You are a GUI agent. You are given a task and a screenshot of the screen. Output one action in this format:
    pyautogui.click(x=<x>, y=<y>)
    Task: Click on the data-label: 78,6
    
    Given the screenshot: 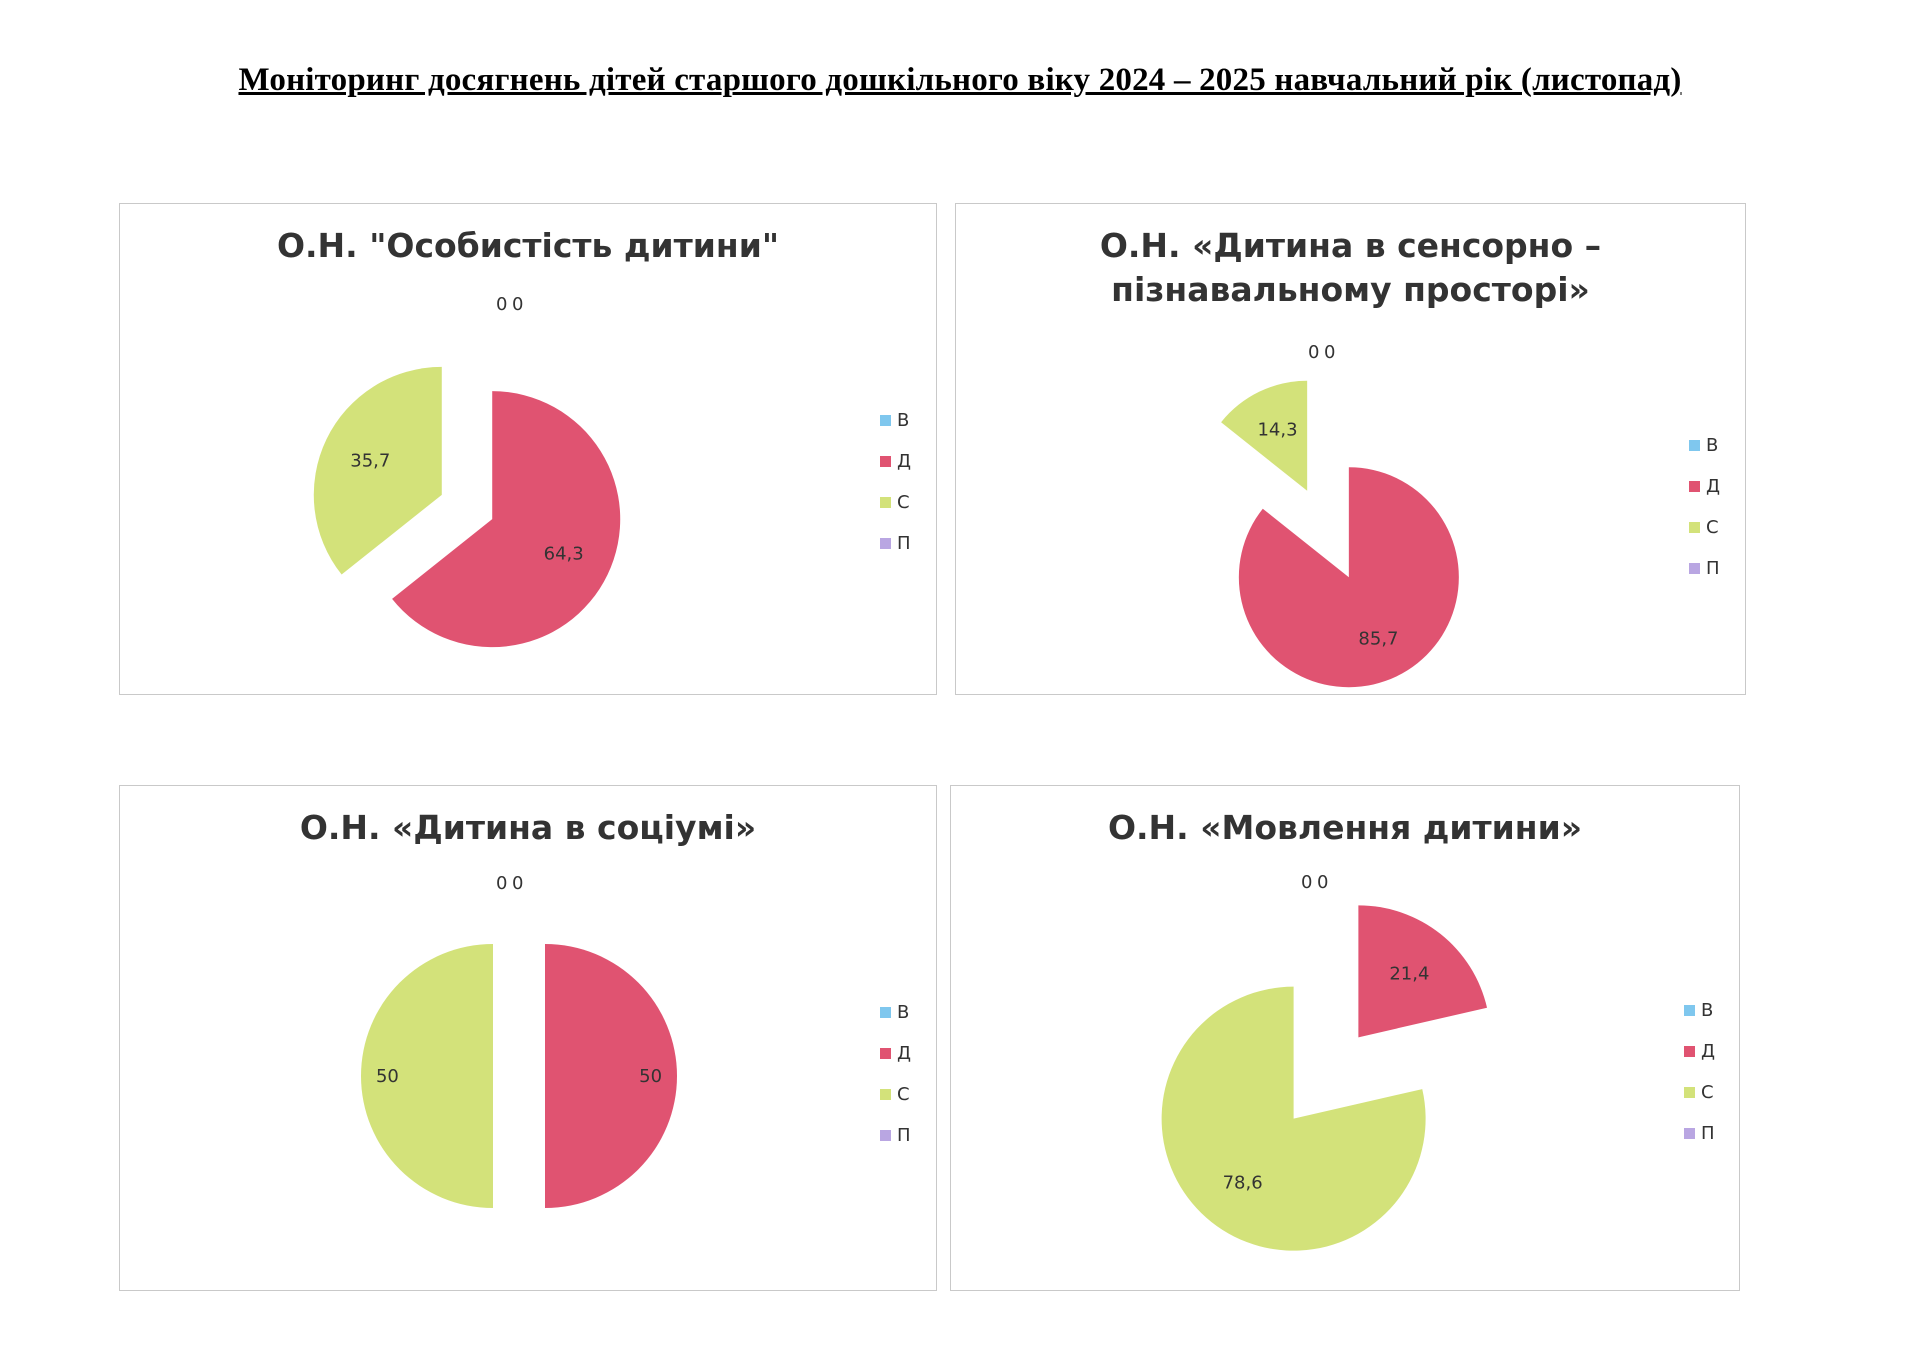 What is the action you would take?
    pyautogui.click(x=1243, y=1183)
    